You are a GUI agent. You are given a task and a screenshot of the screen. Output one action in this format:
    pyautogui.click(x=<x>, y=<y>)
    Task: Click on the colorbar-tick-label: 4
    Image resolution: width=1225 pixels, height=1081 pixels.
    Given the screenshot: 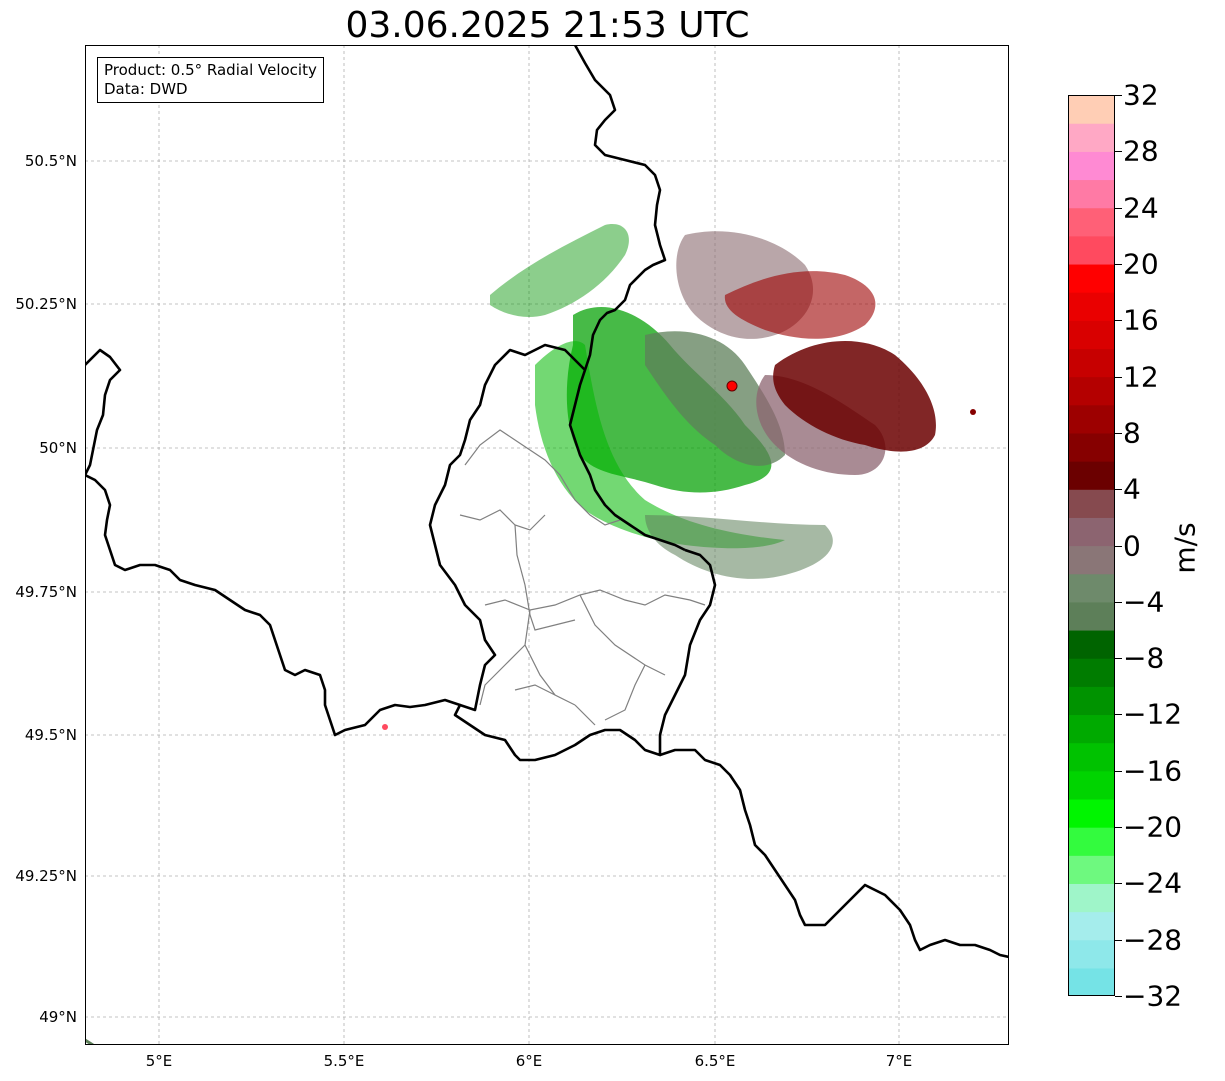 What is the action you would take?
    pyautogui.click(x=1132, y=489)
    